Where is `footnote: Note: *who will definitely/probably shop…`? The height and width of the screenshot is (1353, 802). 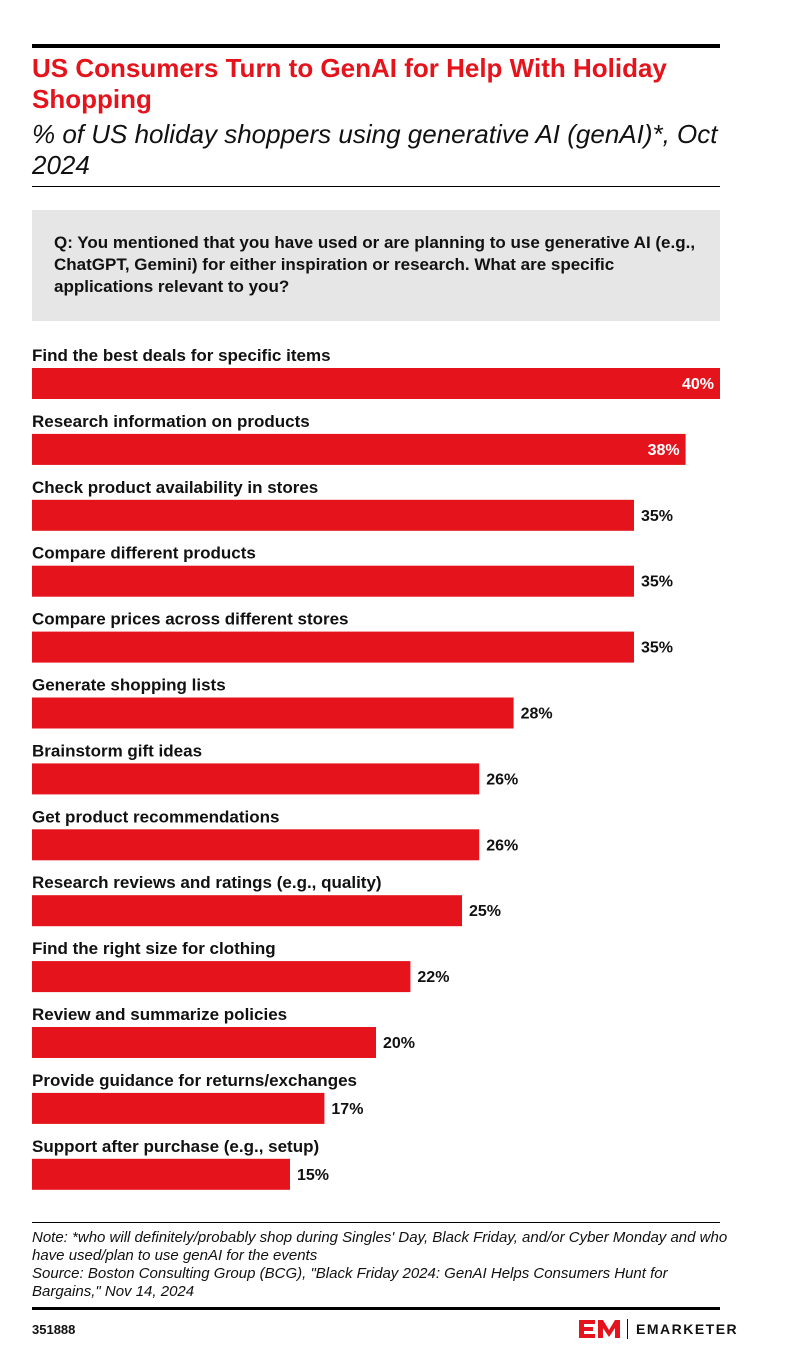 footnote: Note: *who will definitely/probably shop… is located at coordinates (382, 1265).